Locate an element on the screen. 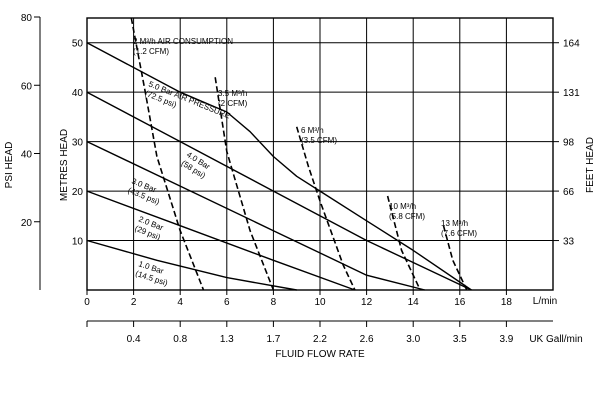 Image resolution: width=600 pixels, height=400 pixels. x-tick-label: 8 is located at coordinates (274, 302).